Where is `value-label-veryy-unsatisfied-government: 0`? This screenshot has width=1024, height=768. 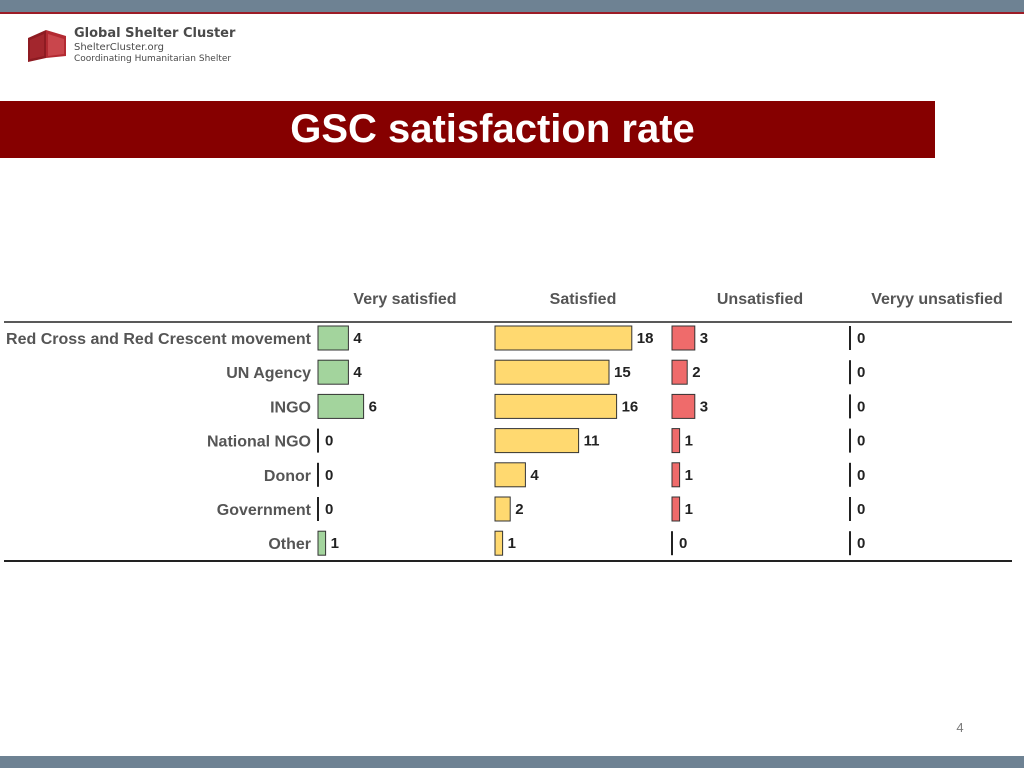
value-label-veryy-unsatisfied-government: 0 is located at coordinates (861, 509).